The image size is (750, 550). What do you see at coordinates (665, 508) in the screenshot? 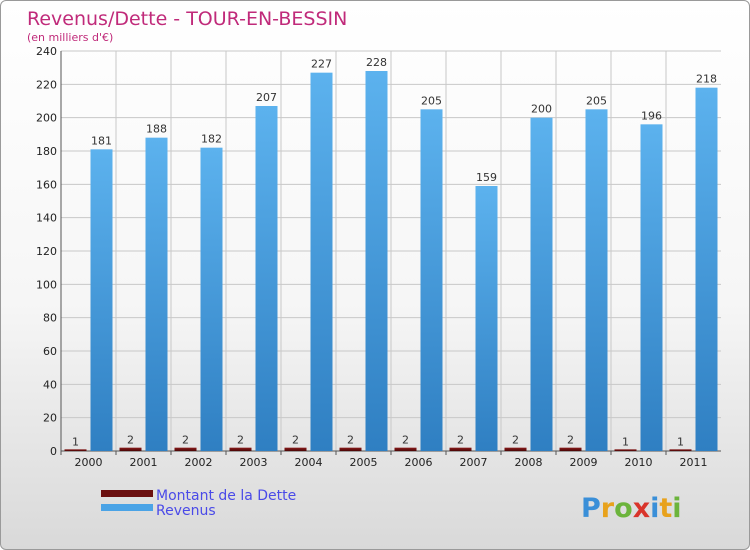
I see `logo-letter-t: t` at bounding box center [665, 508].